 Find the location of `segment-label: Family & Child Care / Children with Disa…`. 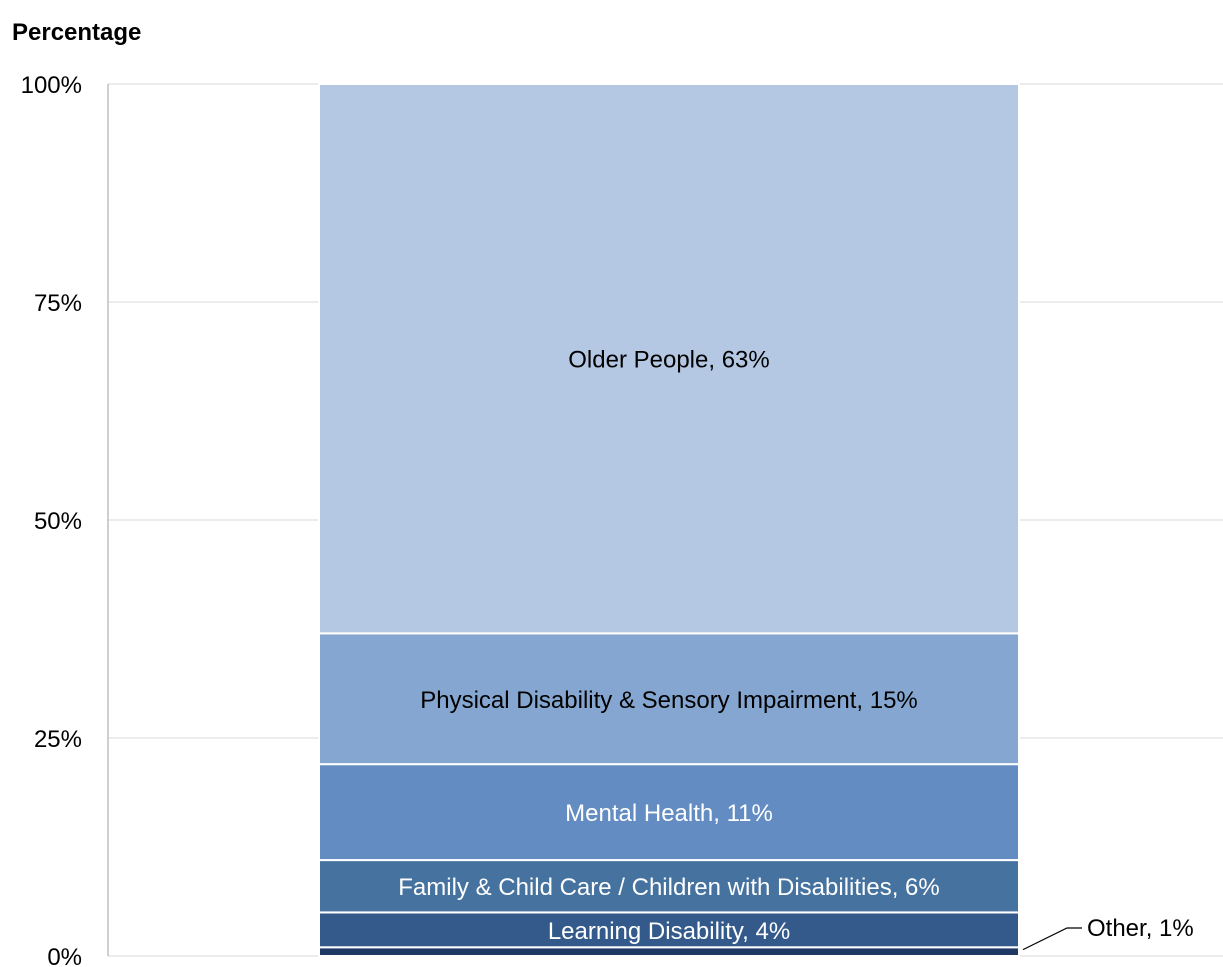

segment-label: Family & Child Care / Children with Disa… is located at coordinates (669, 887).